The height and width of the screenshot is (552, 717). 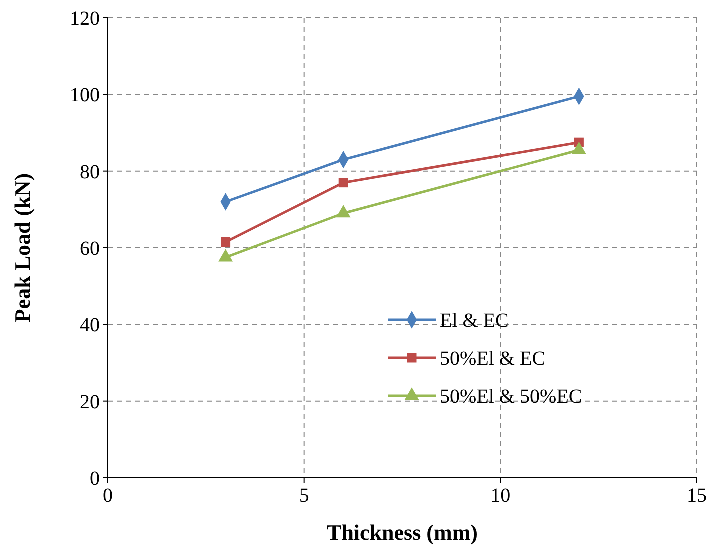 What do you see at coordinates (90, 249) in the screenshot?
I see `y-tick-label: 60` at bounding box center [90, 249].